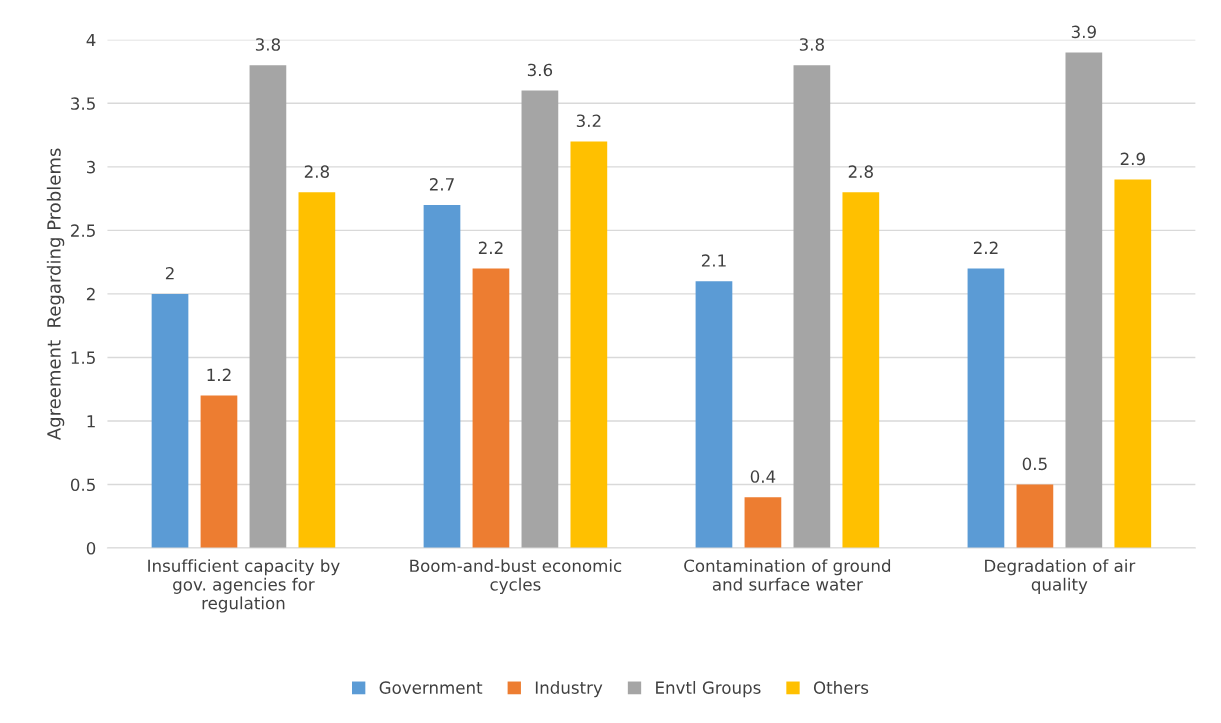 The image size is (1221, 723). Describe the element at coordinates (516, 576) in the screenshot. I see `x-tick-label: Boom-and-bust economic cycles` at that location.